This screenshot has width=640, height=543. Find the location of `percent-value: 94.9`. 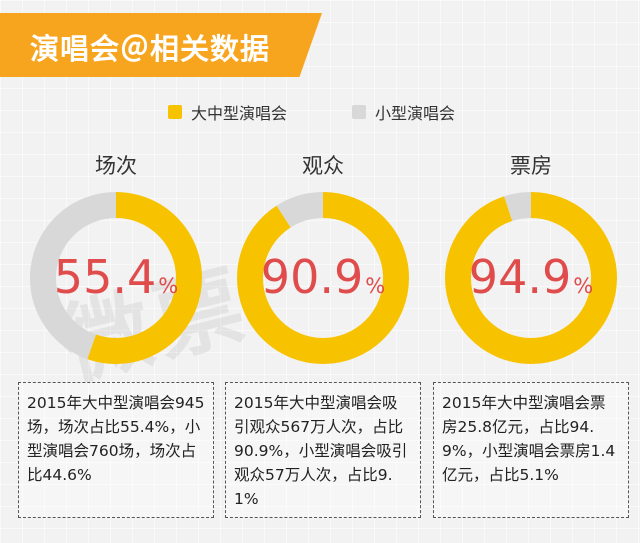

percent-value: 94.9 is located at coordinates (520, 277).